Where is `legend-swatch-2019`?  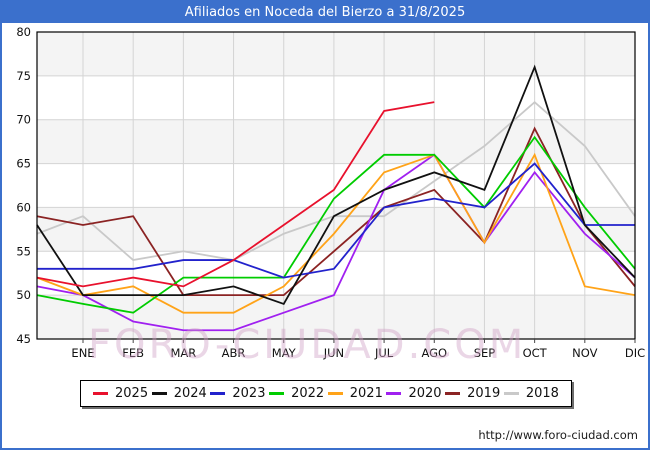 legend-swatch-2019 is located at coordinates (453, 393).